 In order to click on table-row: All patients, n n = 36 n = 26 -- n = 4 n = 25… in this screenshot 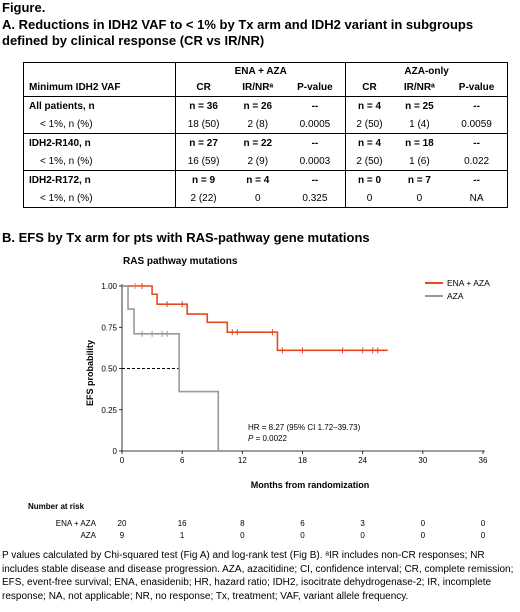, I will do `click(266, 105)`.